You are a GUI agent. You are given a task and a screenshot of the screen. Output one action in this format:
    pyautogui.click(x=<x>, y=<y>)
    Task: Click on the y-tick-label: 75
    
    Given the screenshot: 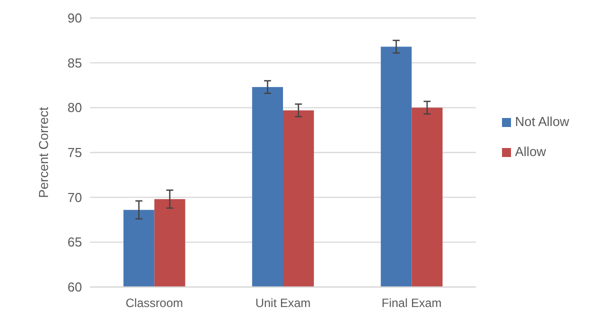 What is the action you would take?
    pyautogui.click(x=75, y=152)
    